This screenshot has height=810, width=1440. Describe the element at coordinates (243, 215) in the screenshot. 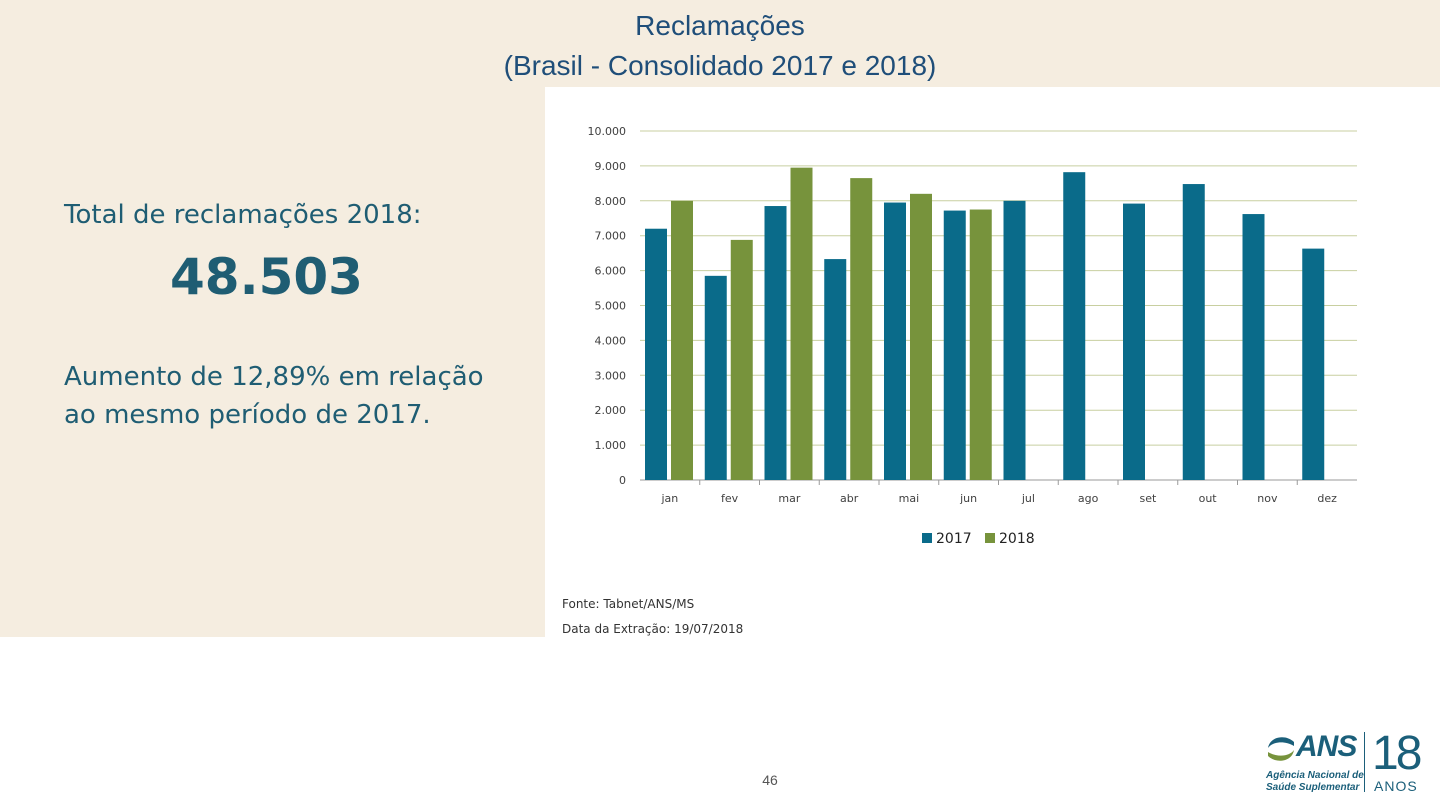

I see `total-complaints-label: Total de reclamações 2018:` at that location.